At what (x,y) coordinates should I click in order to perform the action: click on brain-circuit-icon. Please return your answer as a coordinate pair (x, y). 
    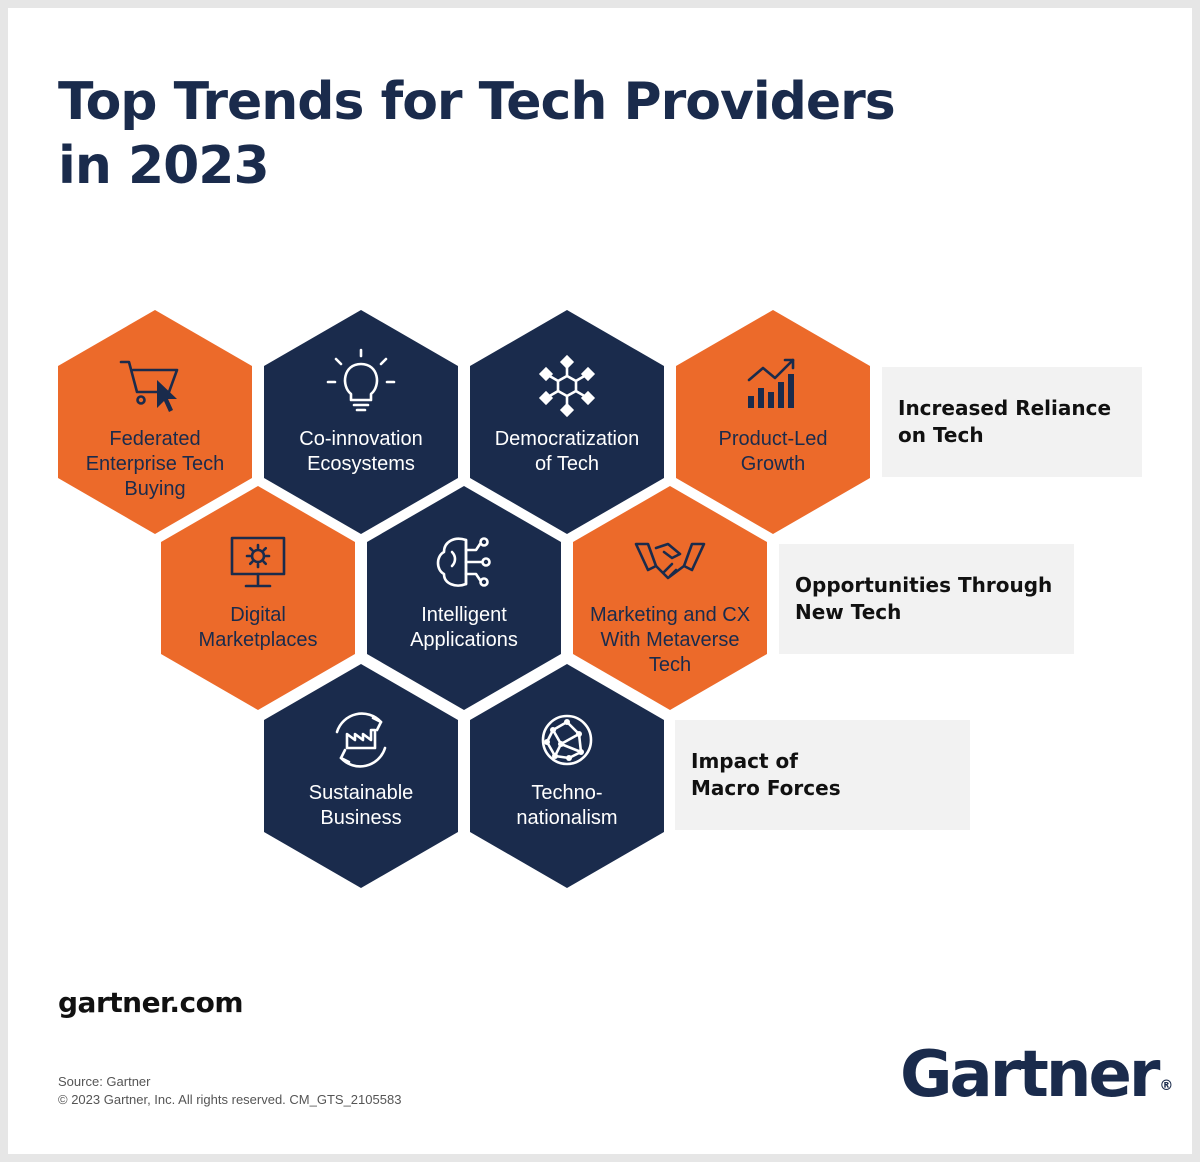
    Looking at the image, I should click on (463, 562).